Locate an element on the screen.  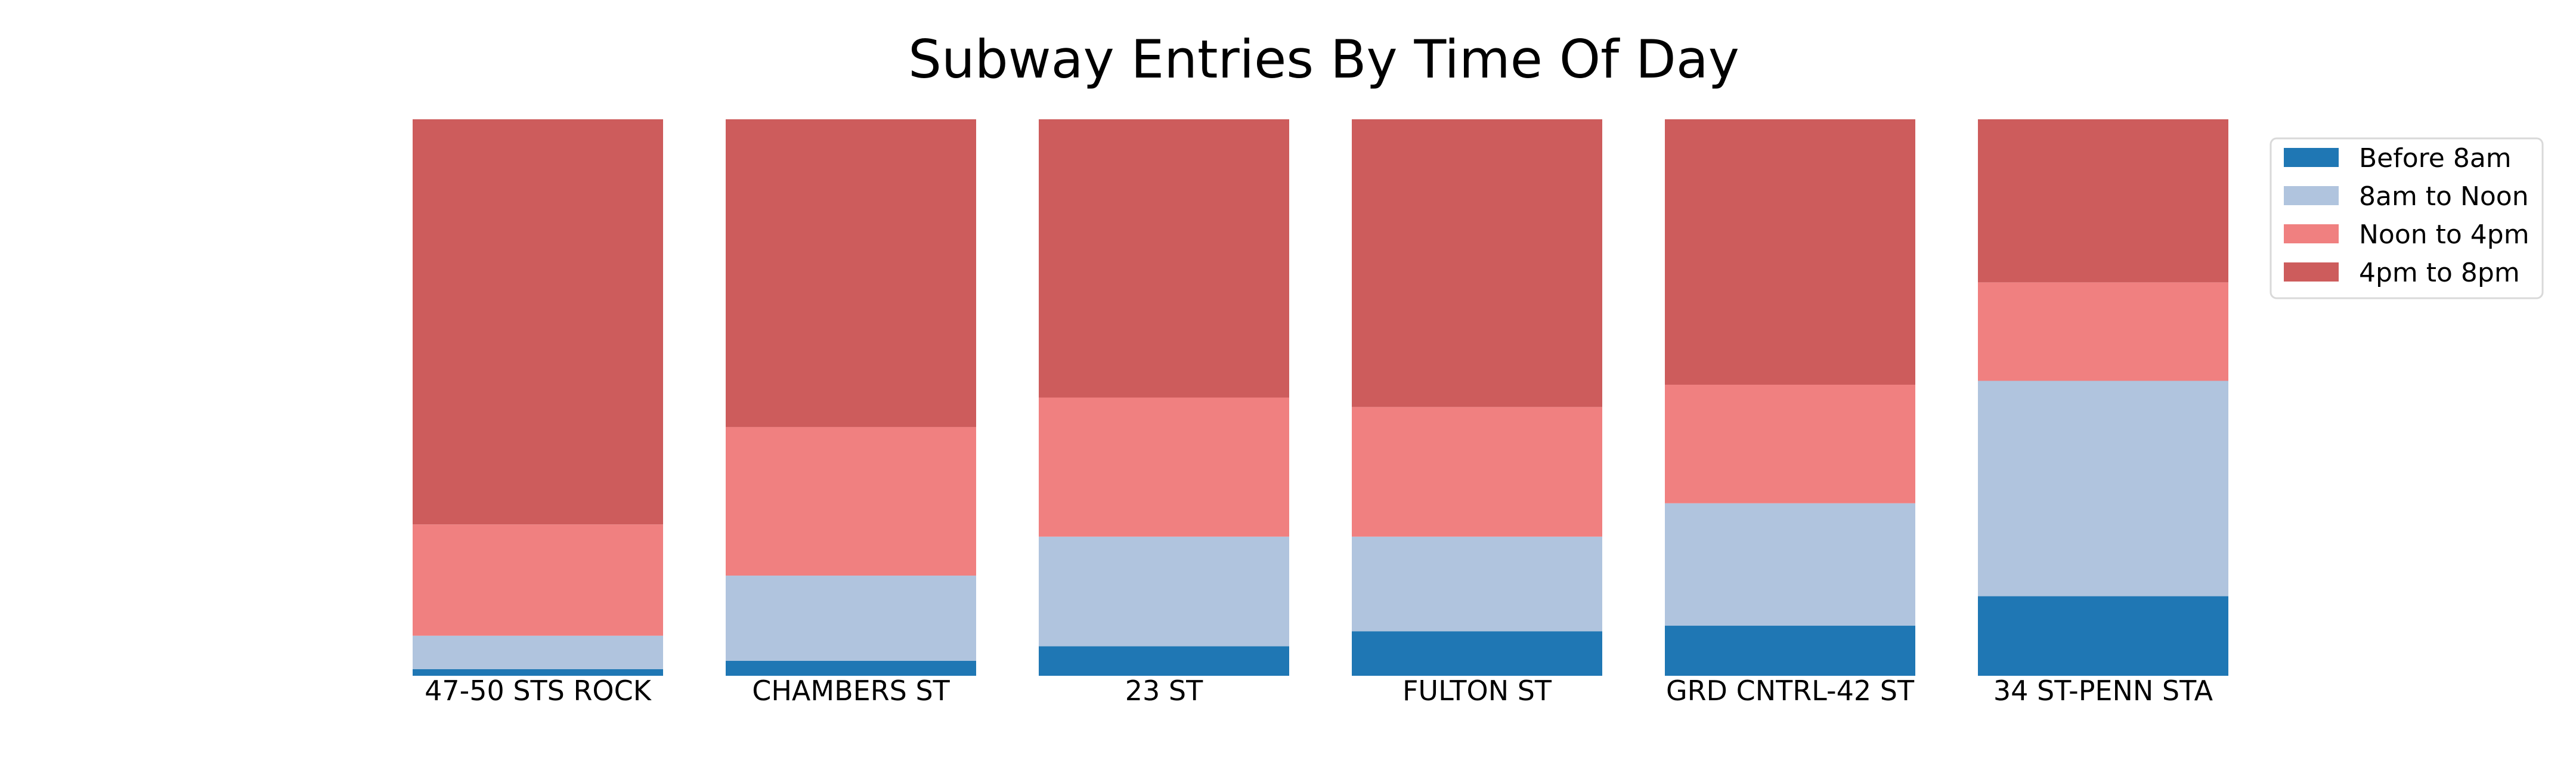
x-tick-label: 23 ST is located at coordinates (1164, 691).